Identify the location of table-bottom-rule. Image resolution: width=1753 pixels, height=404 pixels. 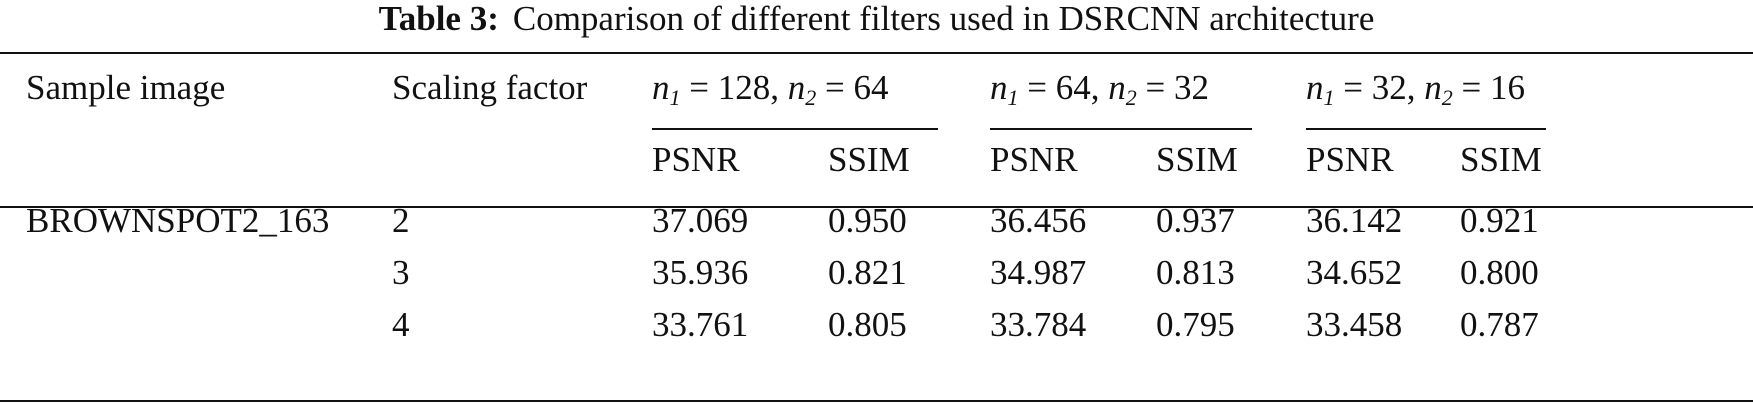
(876, 401).